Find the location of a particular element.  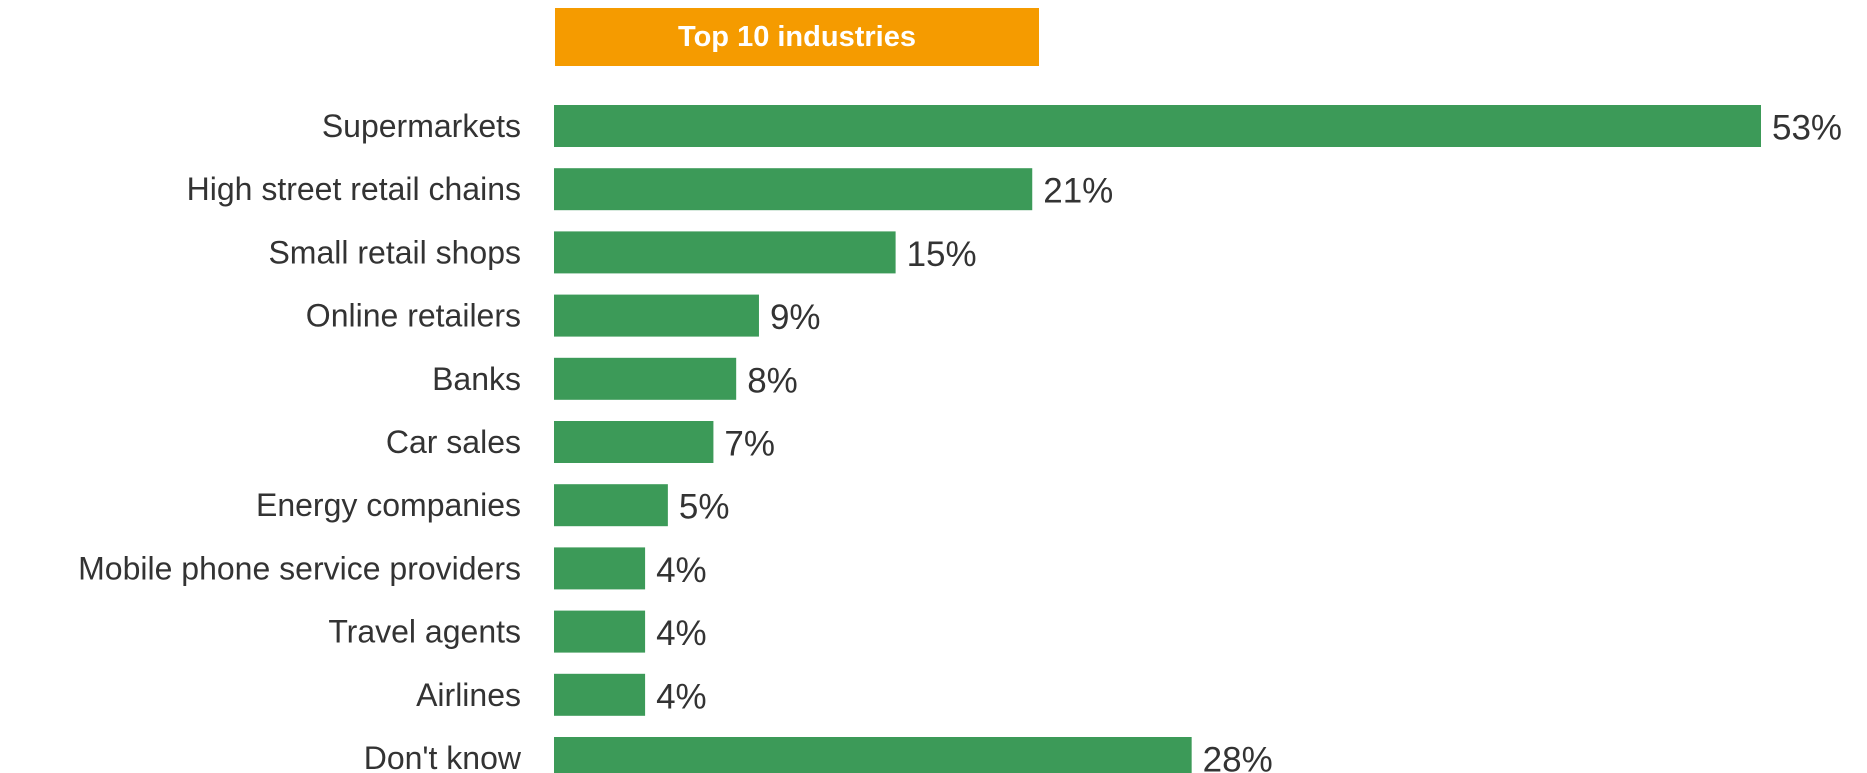

category-label: Airlines is located at coordinates (468, 695).